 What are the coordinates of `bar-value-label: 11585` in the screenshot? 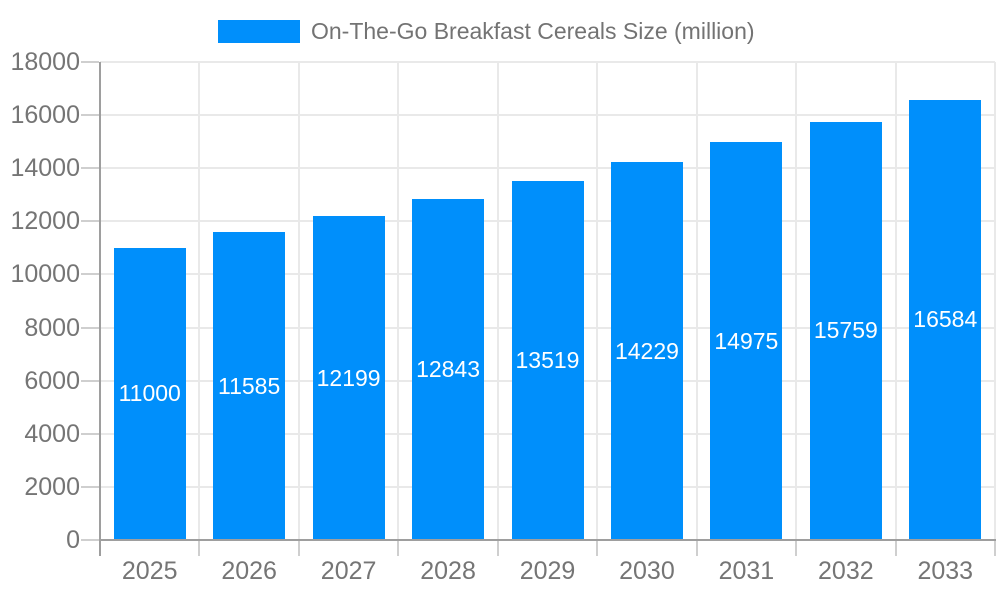 It's located at (249, 385).